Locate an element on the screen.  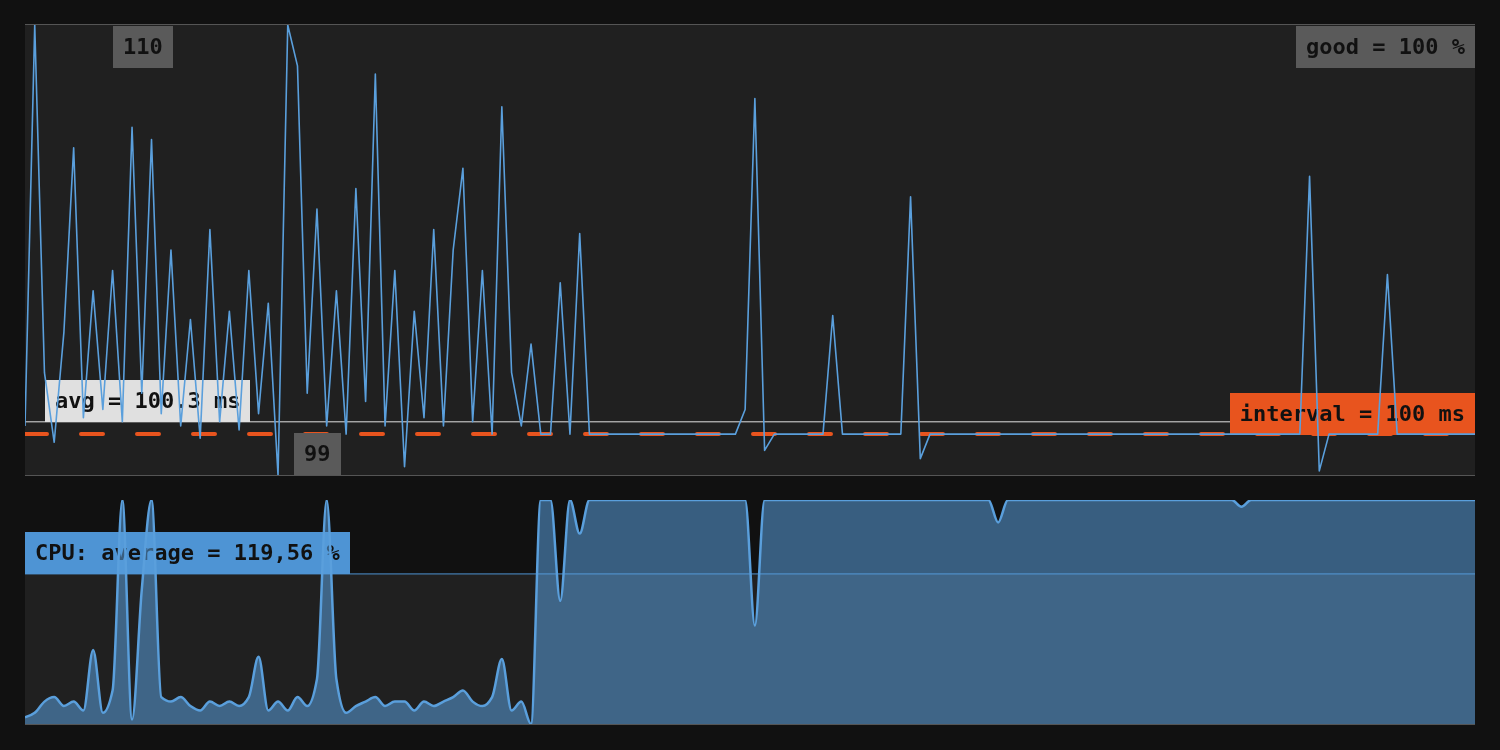
annotation: 99 is located at coordinates (317, 454).